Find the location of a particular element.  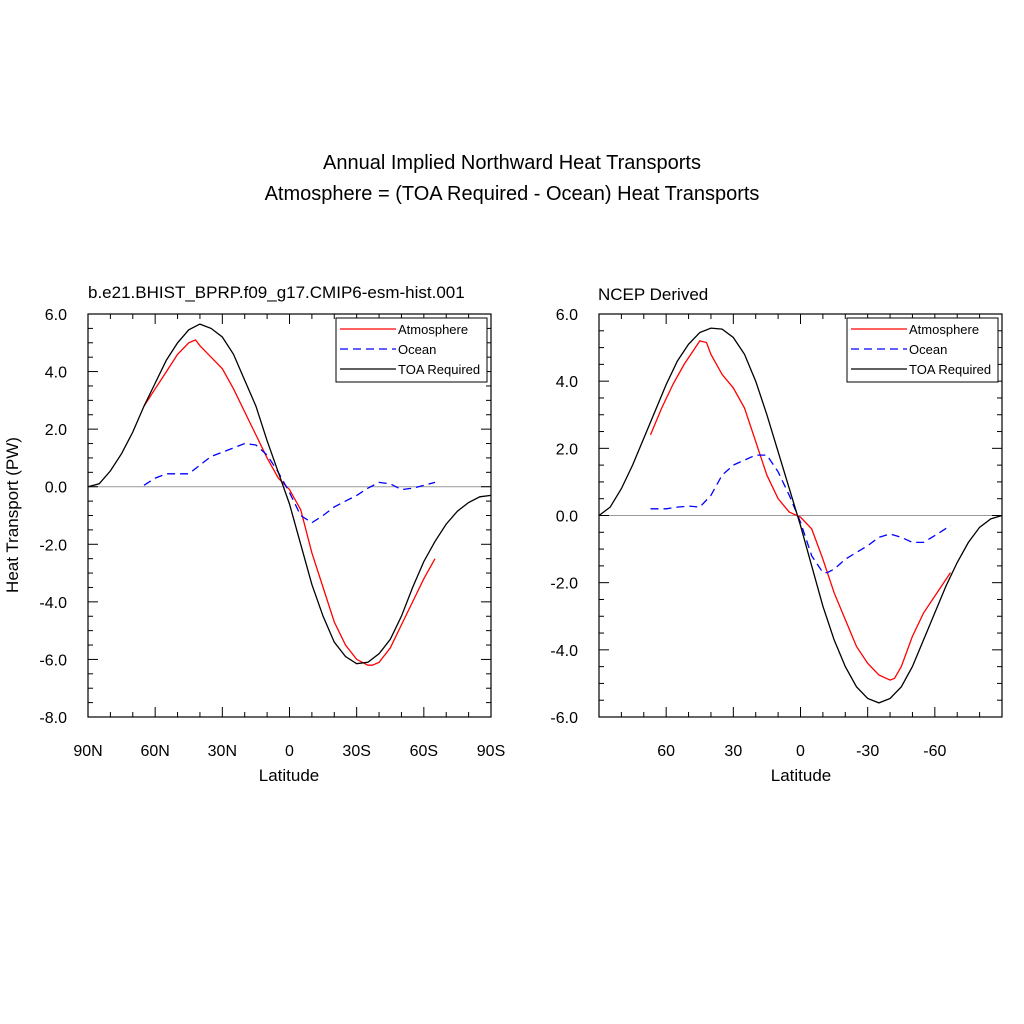

x-tick-label: 60S is located at coordinates (424, 751).